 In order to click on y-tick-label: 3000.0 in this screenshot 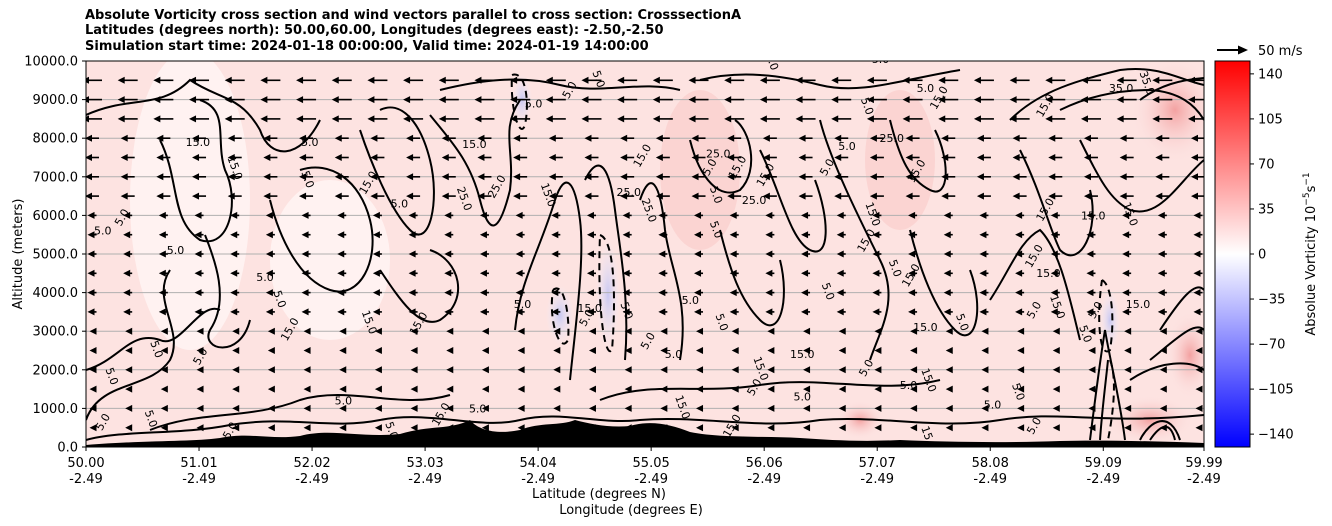, I will do `click(56, 332)`.